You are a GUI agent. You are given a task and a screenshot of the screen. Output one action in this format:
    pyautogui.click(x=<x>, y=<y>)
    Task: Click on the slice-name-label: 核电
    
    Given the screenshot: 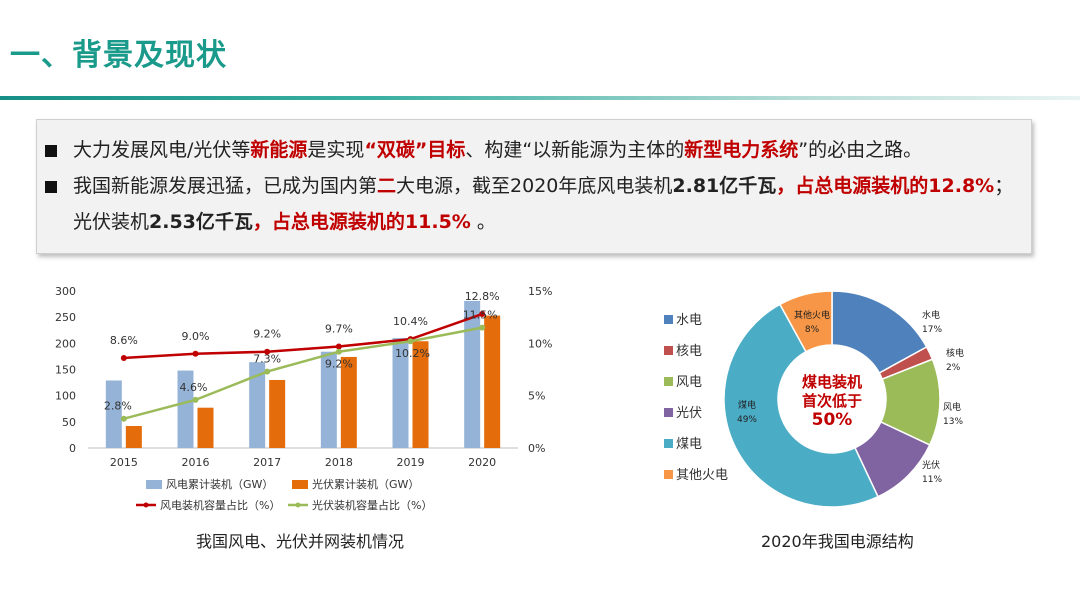 What is the action you would take?
    pyautogui.click(x=955, y=353)
    